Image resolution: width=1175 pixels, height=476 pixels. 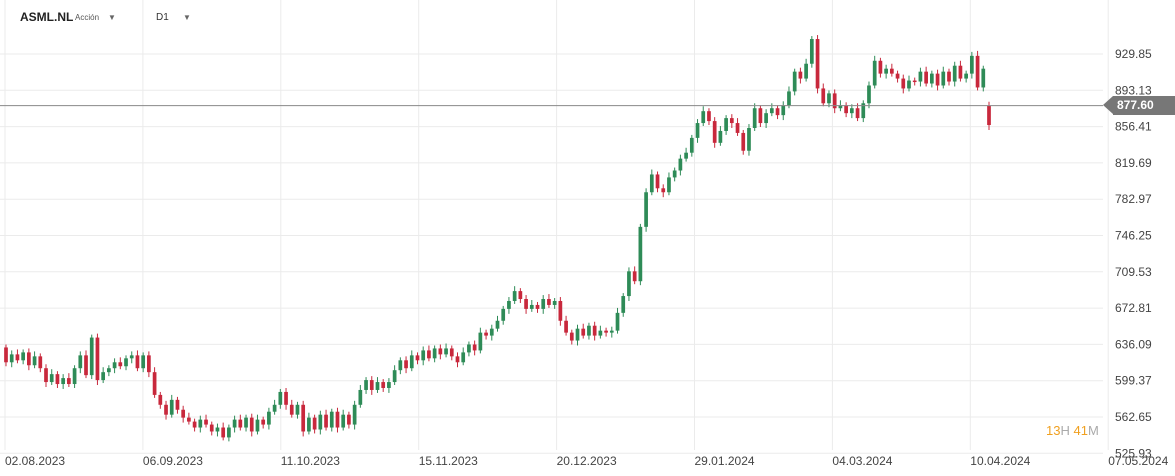 I want to click on x-tick-label: 15.11.2023, so click(x=448, y=461).